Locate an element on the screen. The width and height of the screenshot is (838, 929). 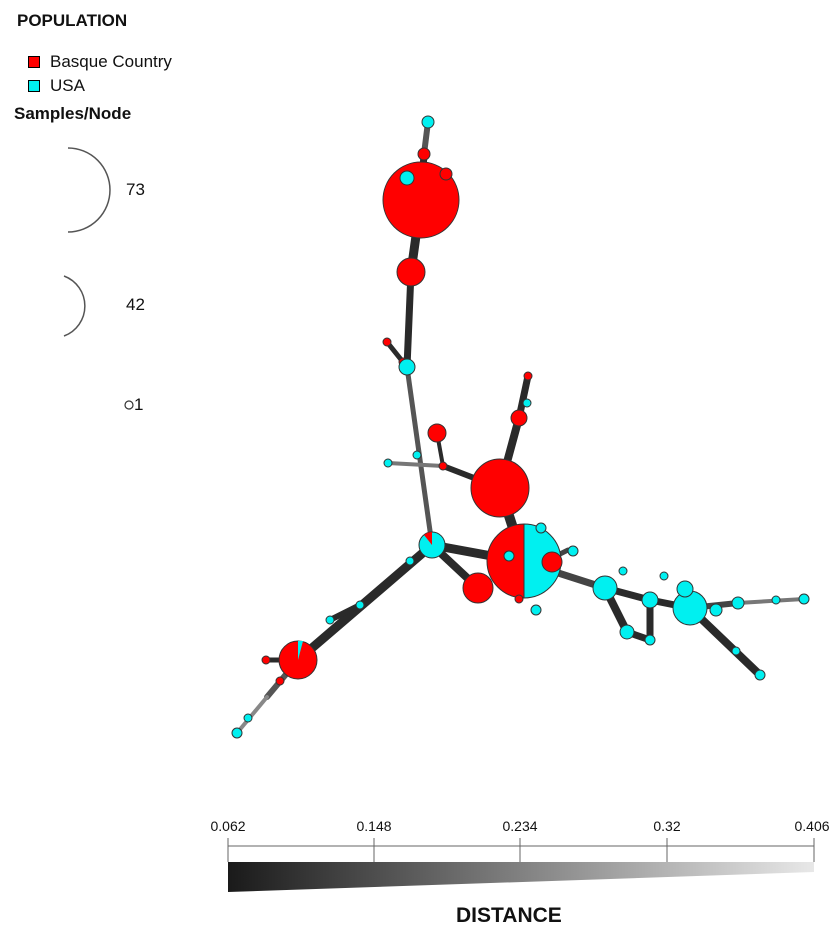
distance-axis is located at coordinates (521, 865).